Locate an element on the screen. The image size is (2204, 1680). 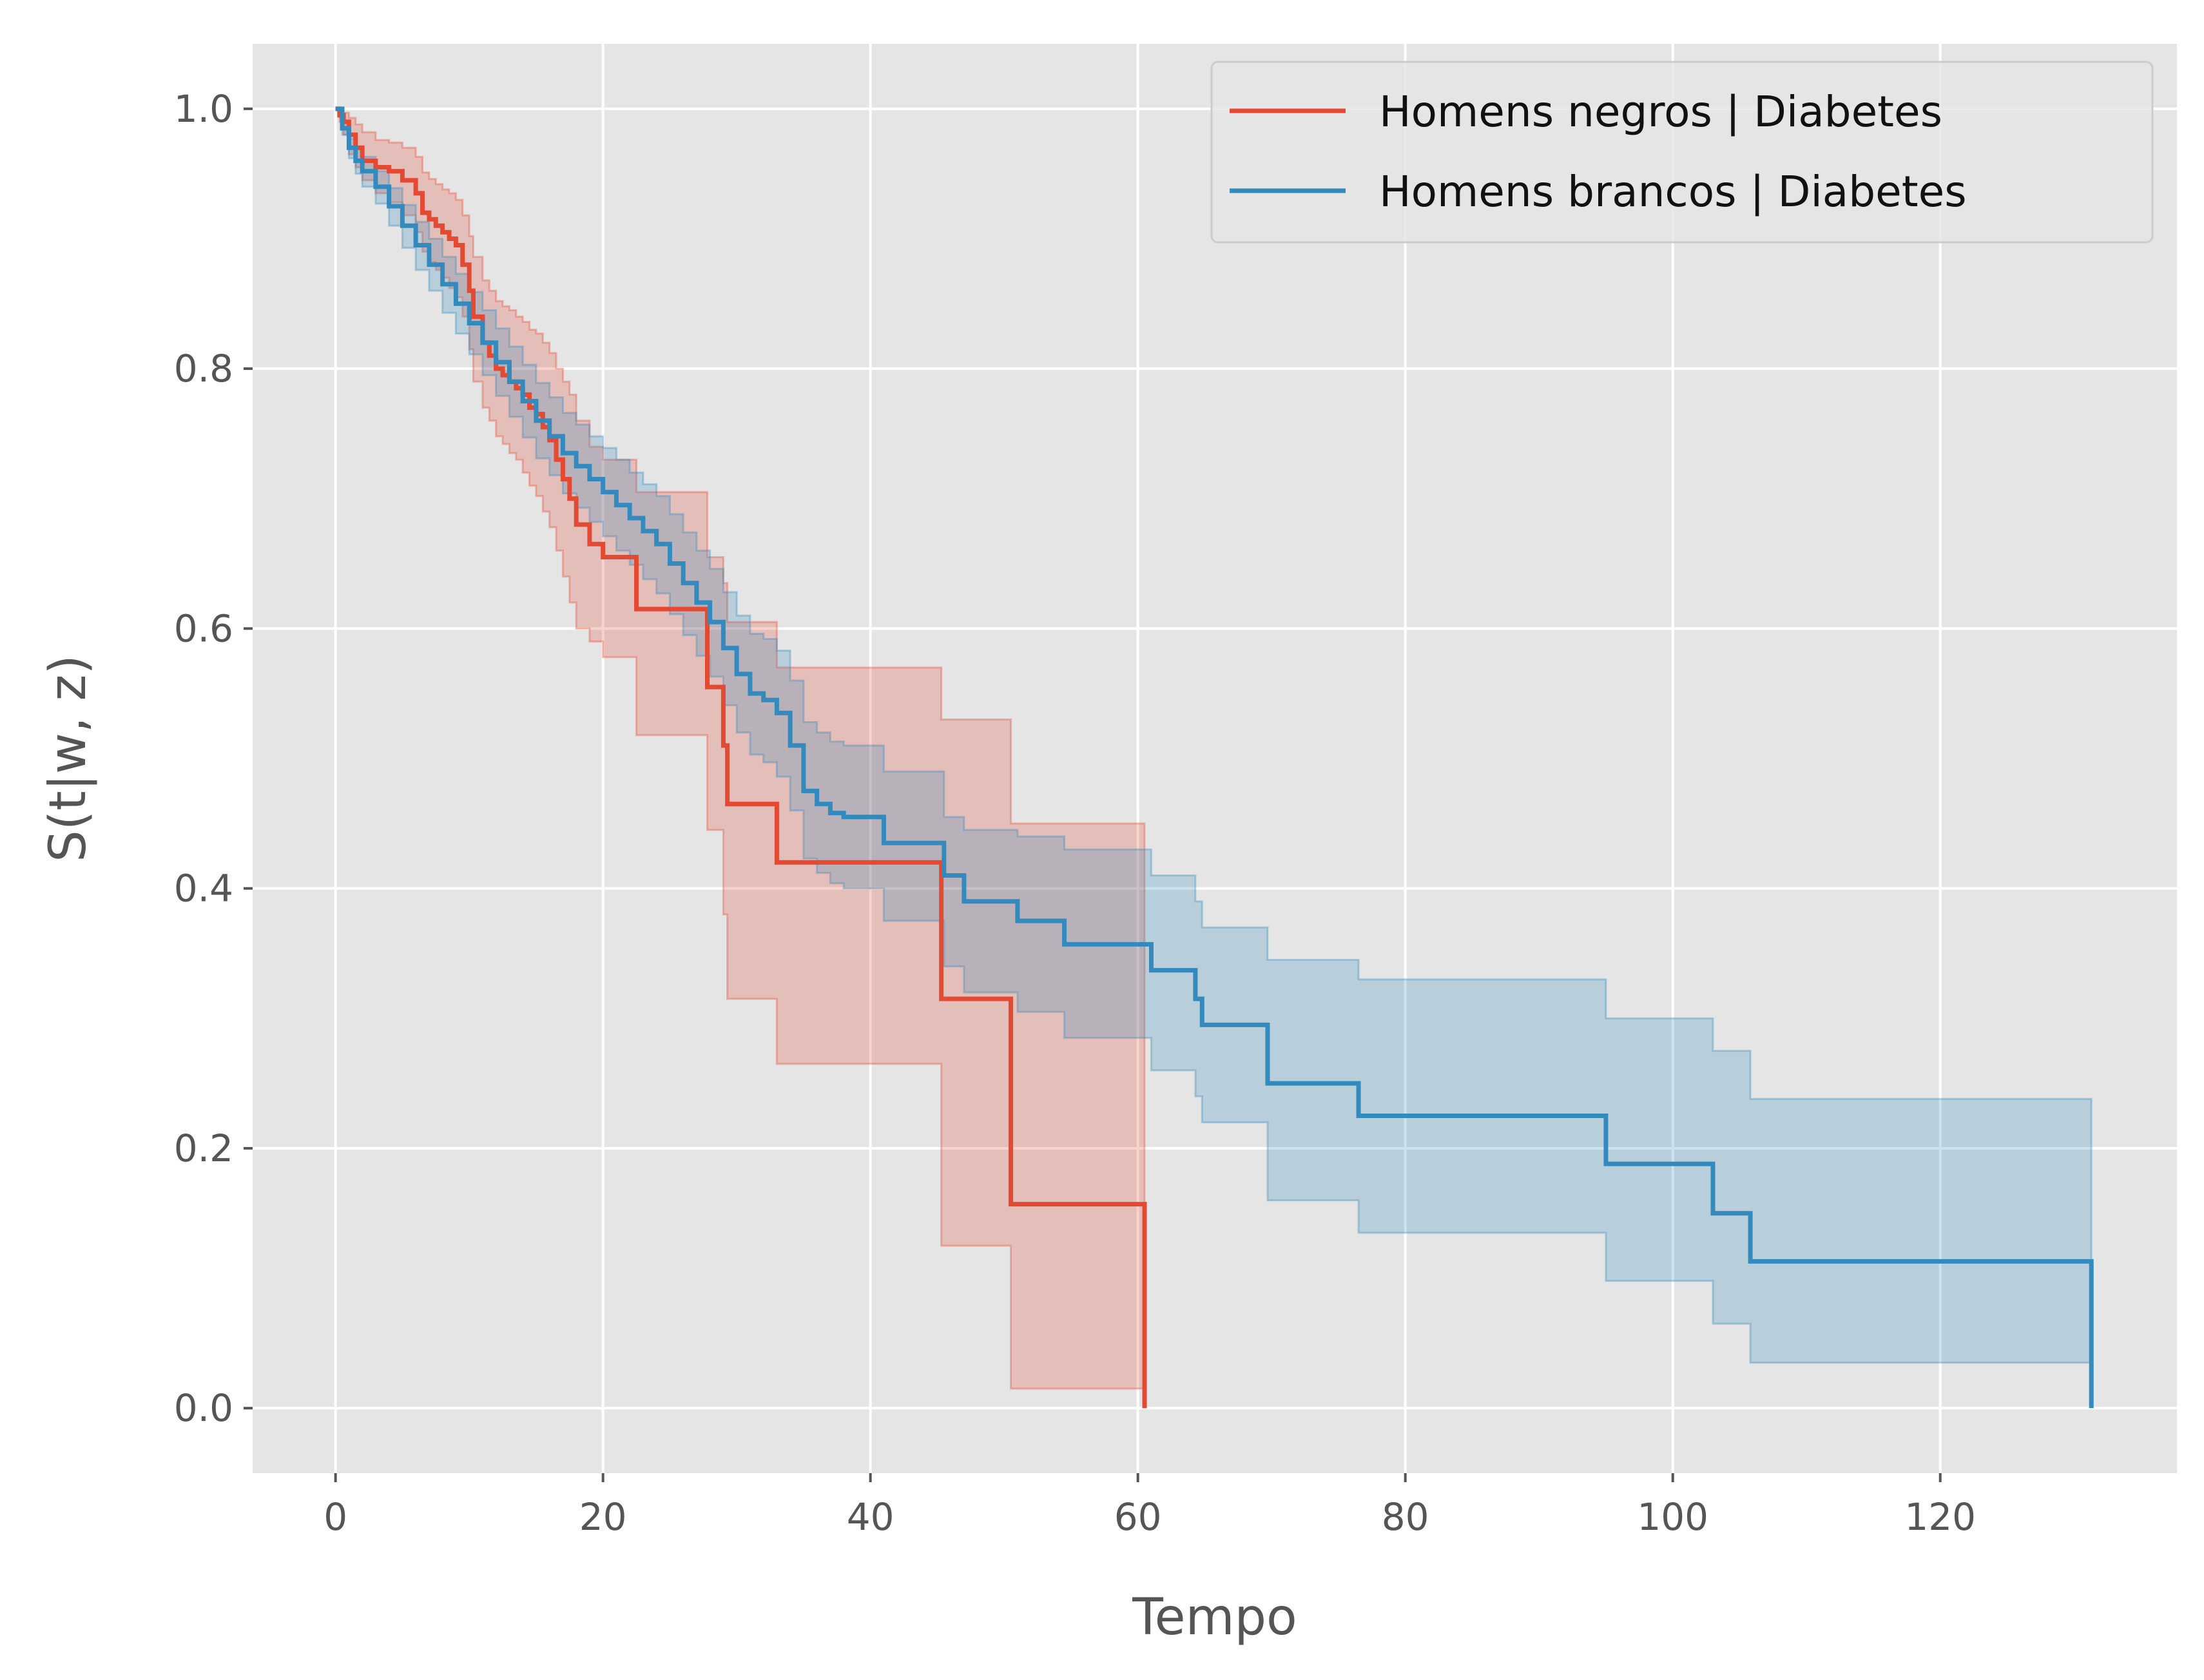
legend-label-homens-brancos: Homens brancos | Diabetes is located at coordinates (1673, 192).